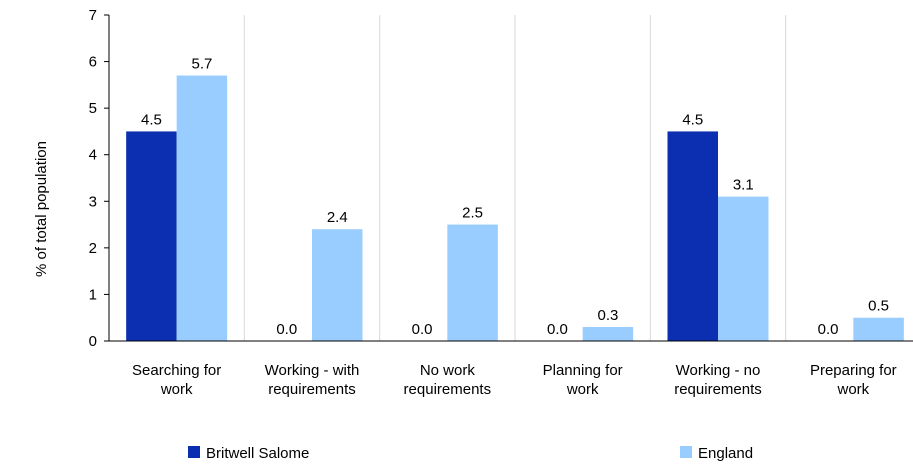  I want to click on data-label: 0.5, so click(878, 306).